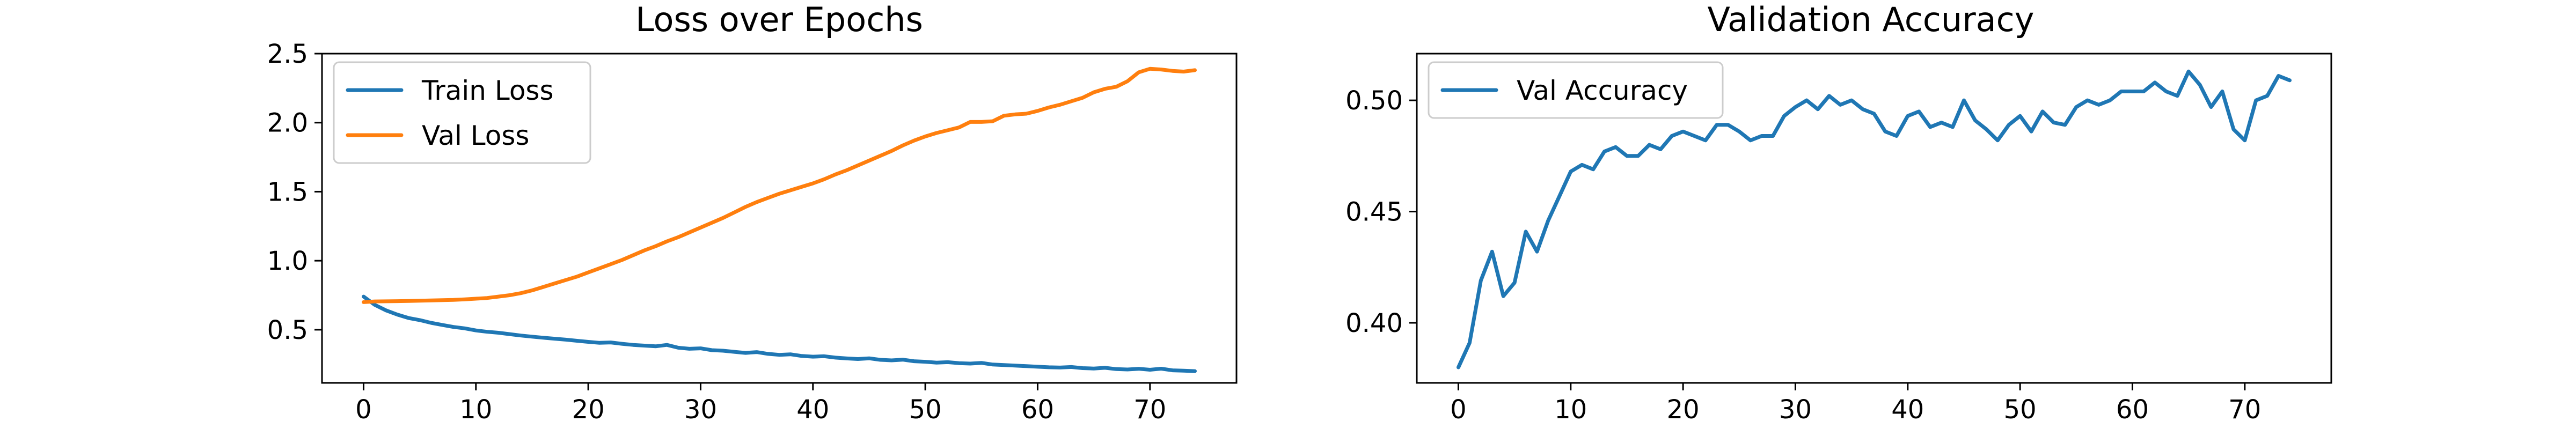 This screenshot has width=2576, height=429. I want to click on loss-x-tick-label-50: 50, so click(925, 410).